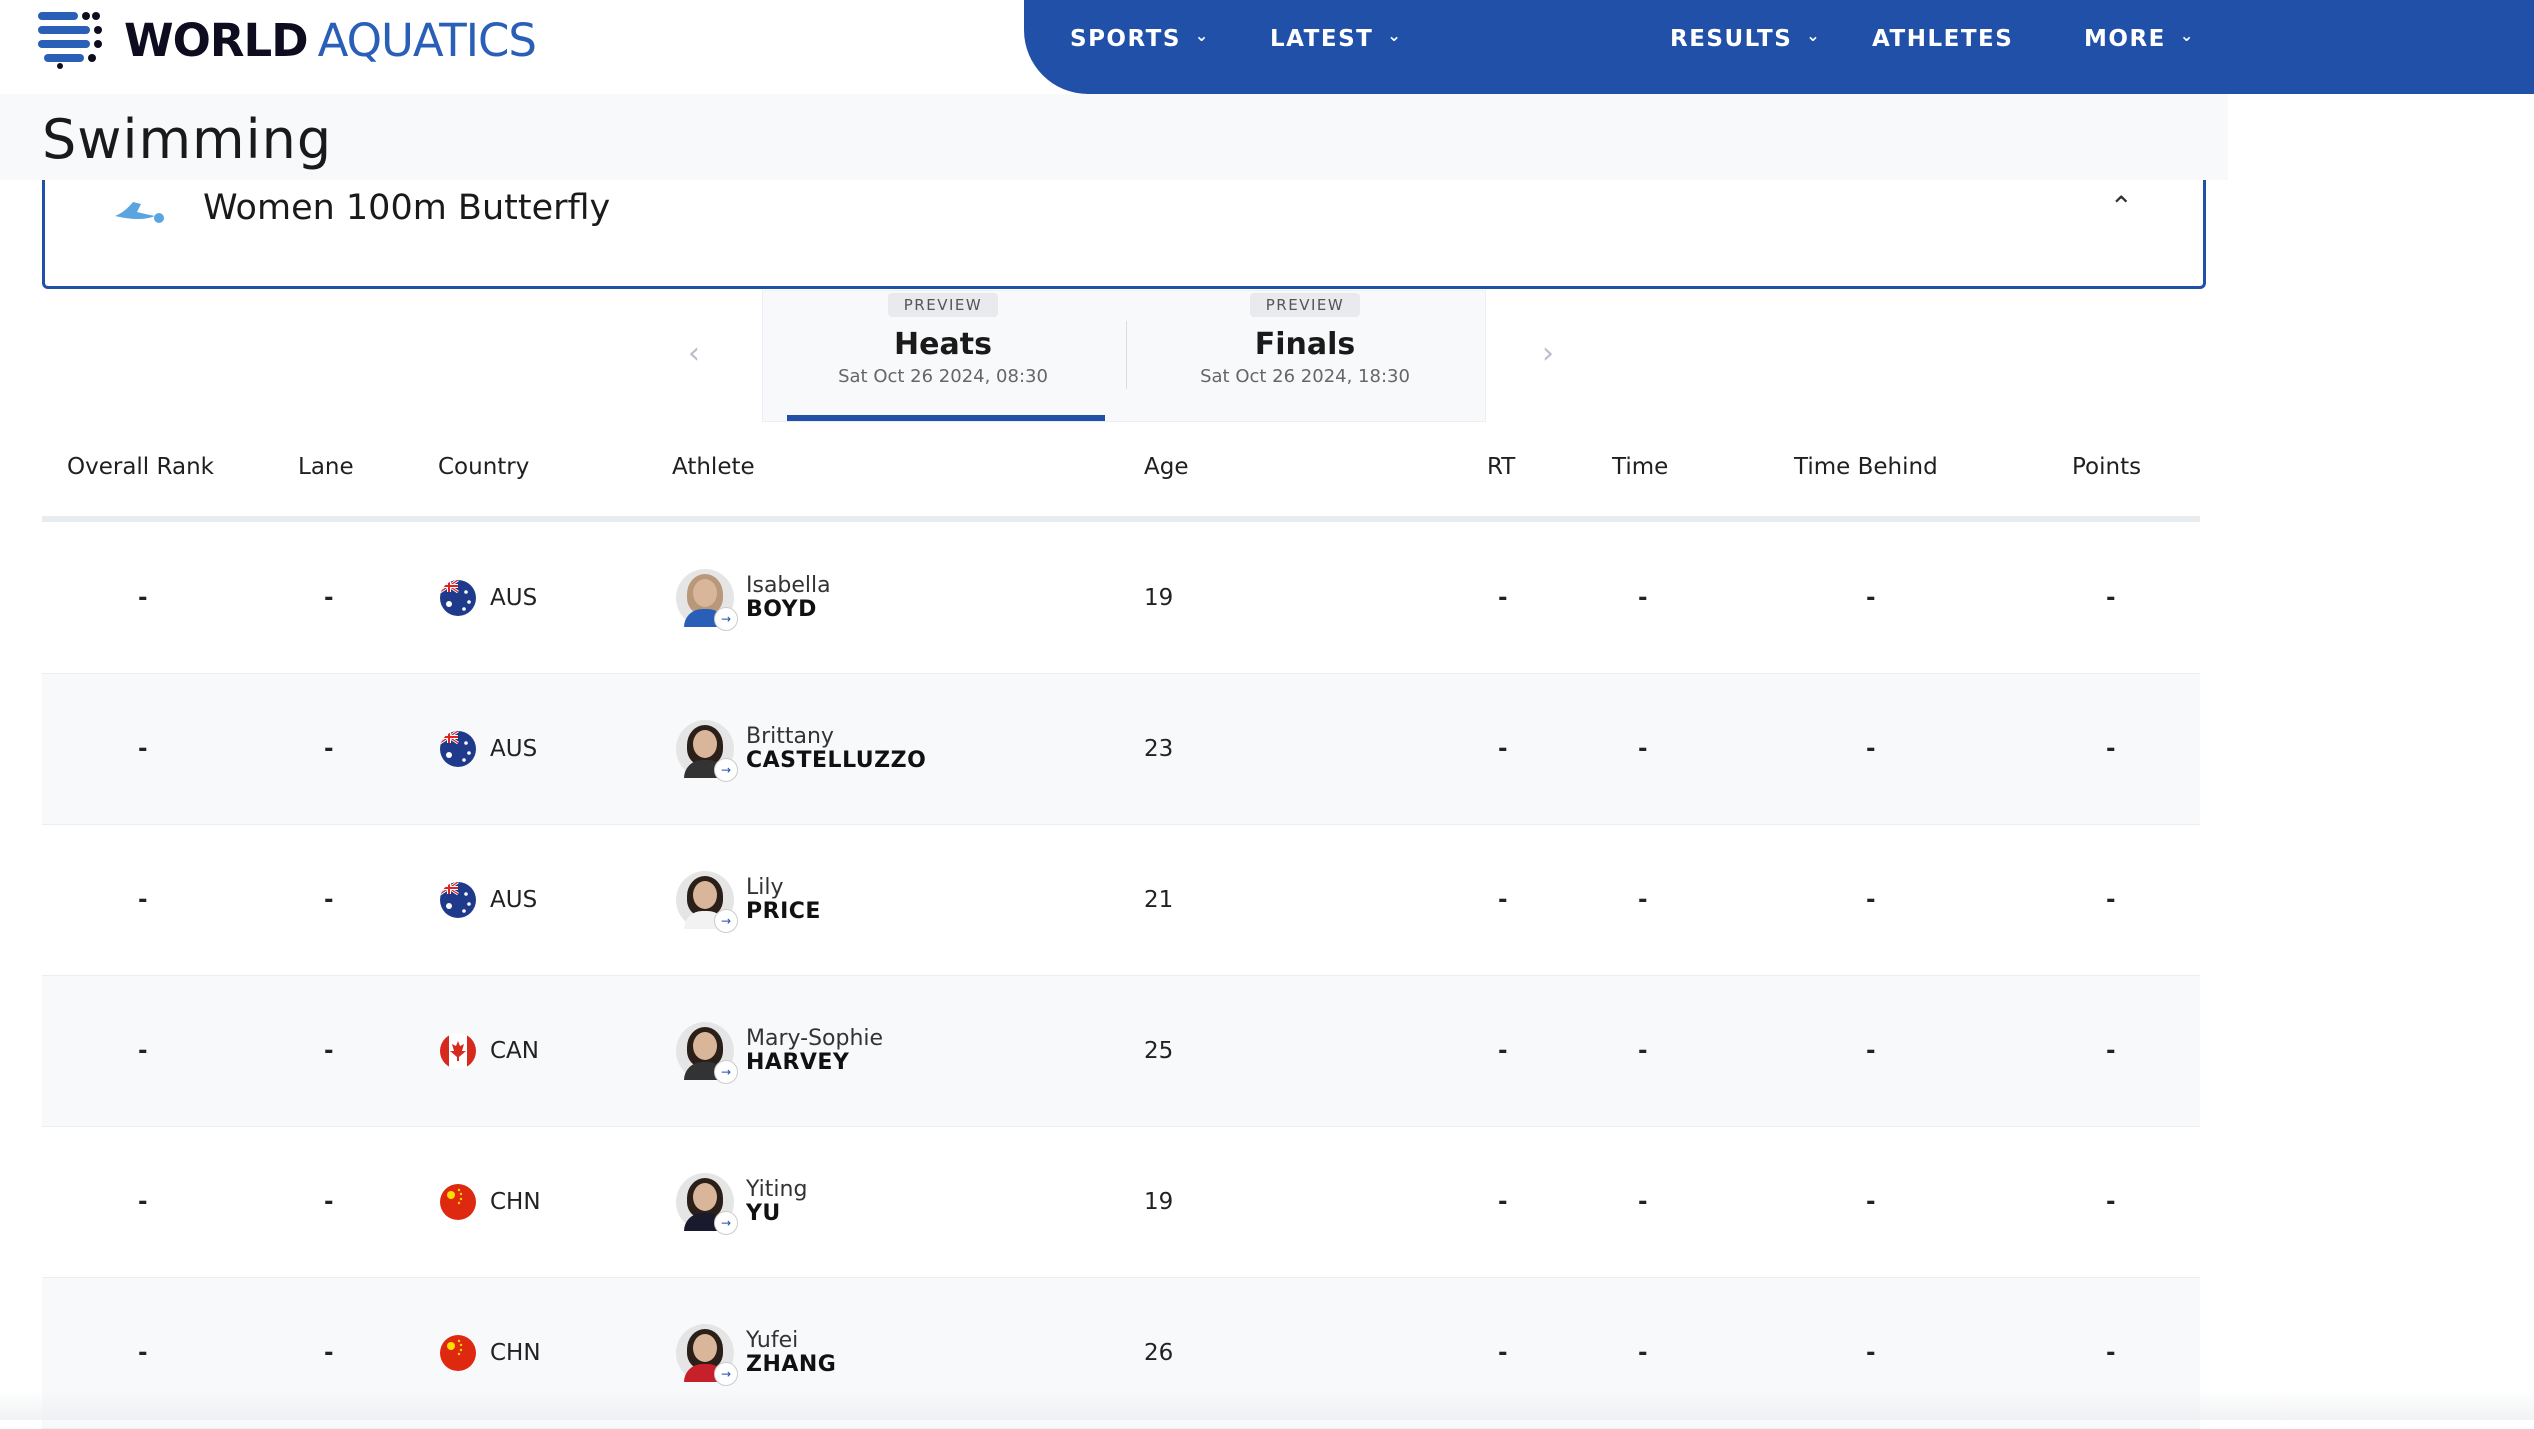 The image size is (2534, 1429). I want to click on logo-word-world: WORLD, so click(216, 40).